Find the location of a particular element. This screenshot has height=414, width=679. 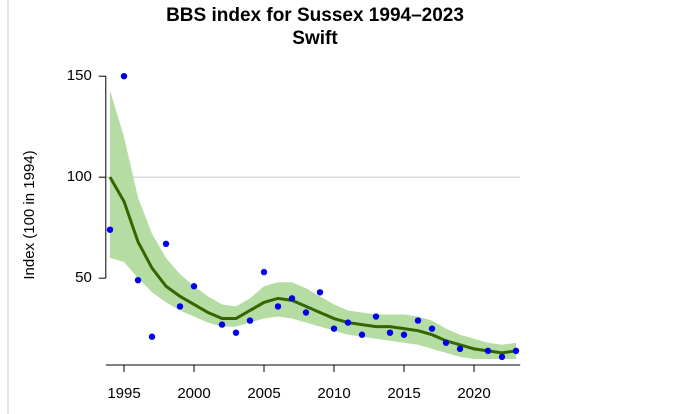

x-tick-label: 2015 is located at coordinates (403, 393).